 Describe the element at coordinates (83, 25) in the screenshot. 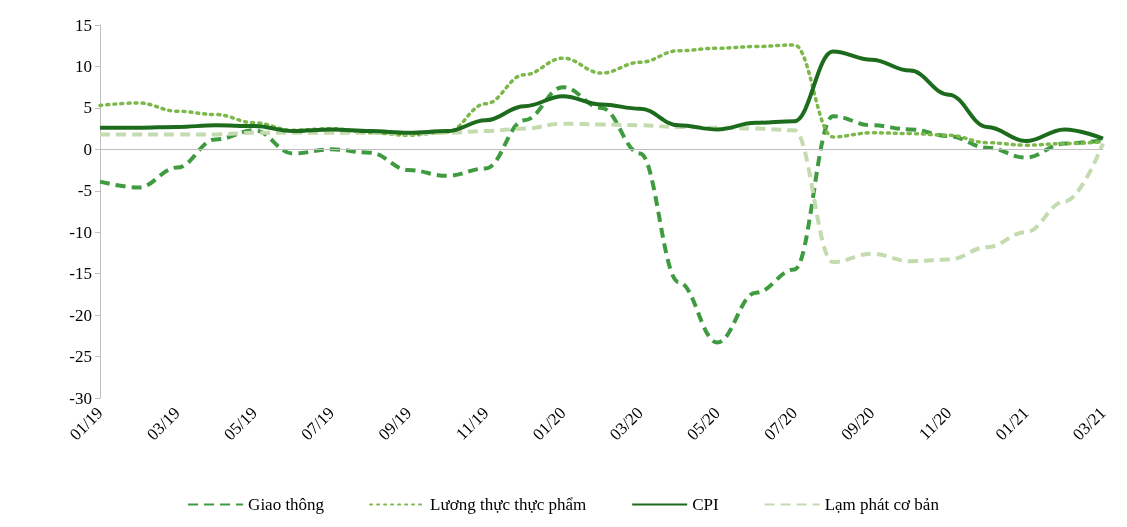

I see `y-tick-label: 15` at that location.